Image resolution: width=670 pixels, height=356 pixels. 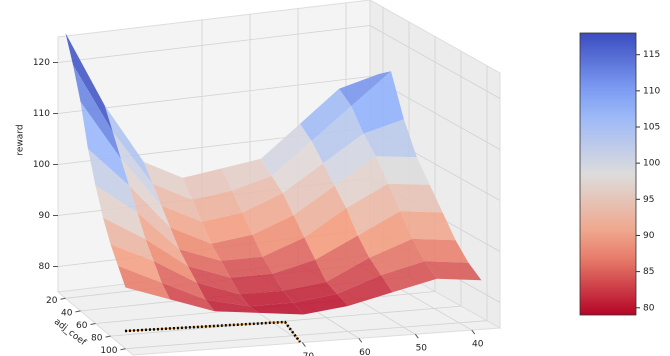 I want to click on z-tick-label: 100, so click(x=41, y=165).